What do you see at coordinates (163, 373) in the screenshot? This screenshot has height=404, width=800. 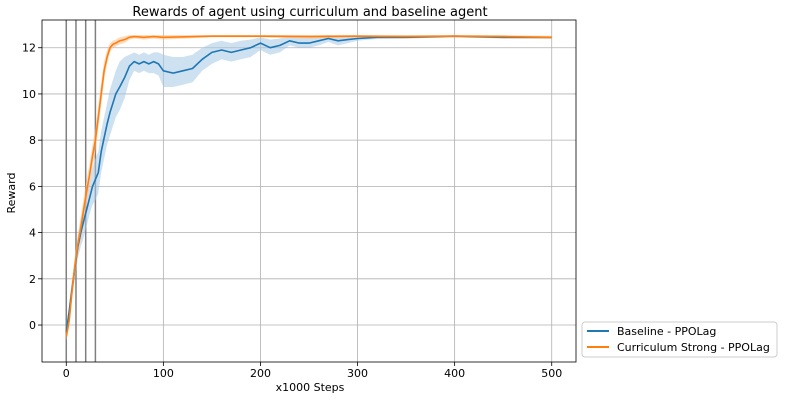 I see `x-tick-label: 100` at bounding box center [163, 373].